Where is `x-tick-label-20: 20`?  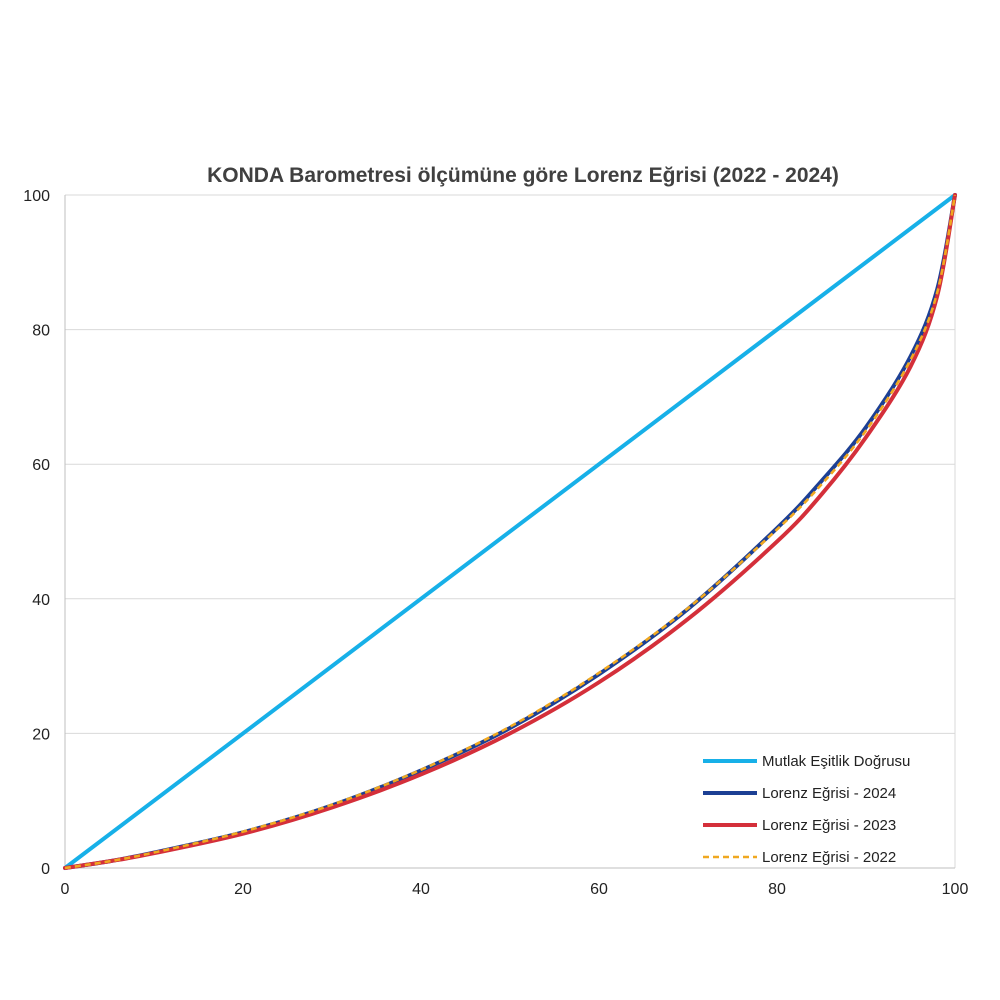 x-tick-label-20: 20 is located at coordinates (243, 889).